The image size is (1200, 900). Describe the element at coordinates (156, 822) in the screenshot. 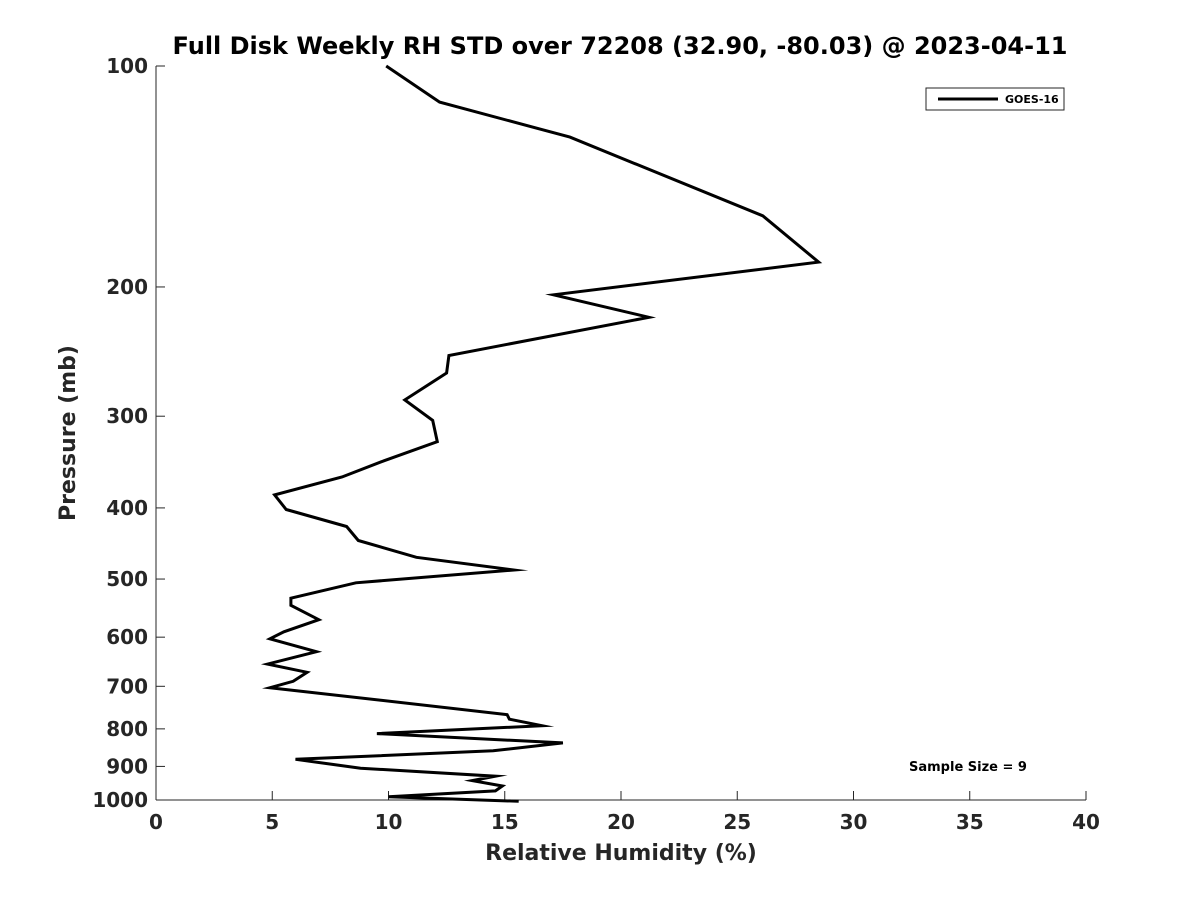

I see `x-tick-label: 0` at that location.